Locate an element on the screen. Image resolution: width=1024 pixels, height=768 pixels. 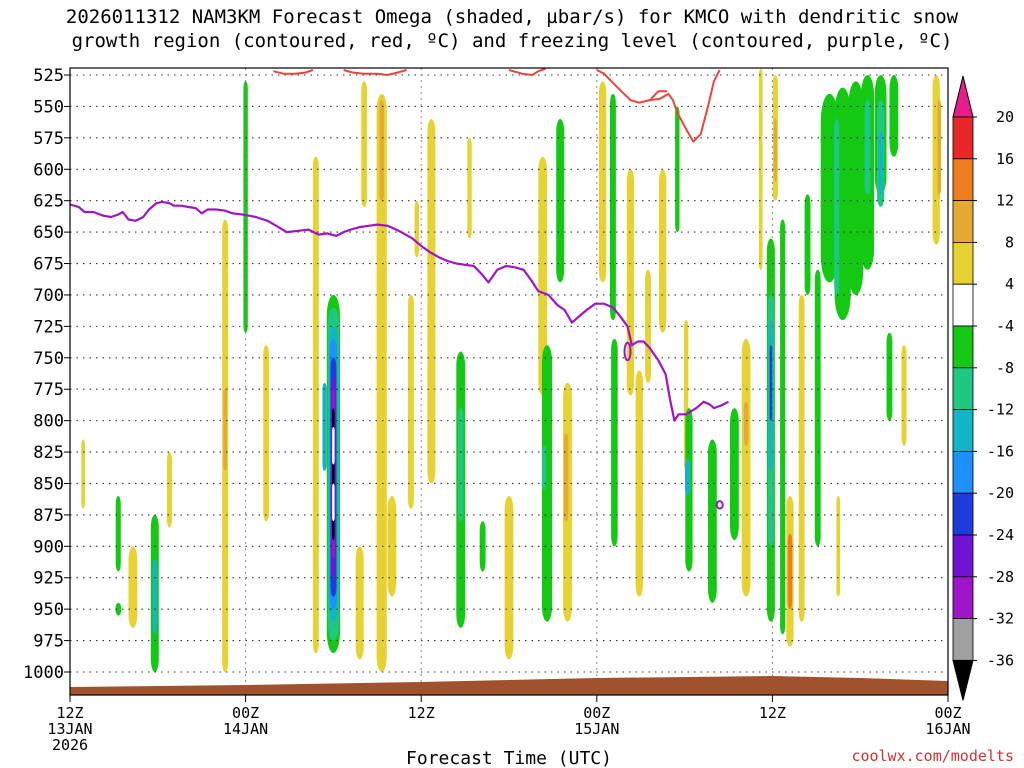
pressure-tick-label: 925 is located at coordinates (48, 579).